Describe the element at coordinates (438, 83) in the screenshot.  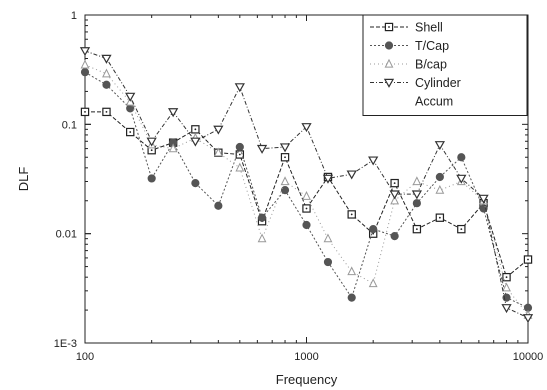
I see `legend-label-cylinder: Cylinder` at that location.